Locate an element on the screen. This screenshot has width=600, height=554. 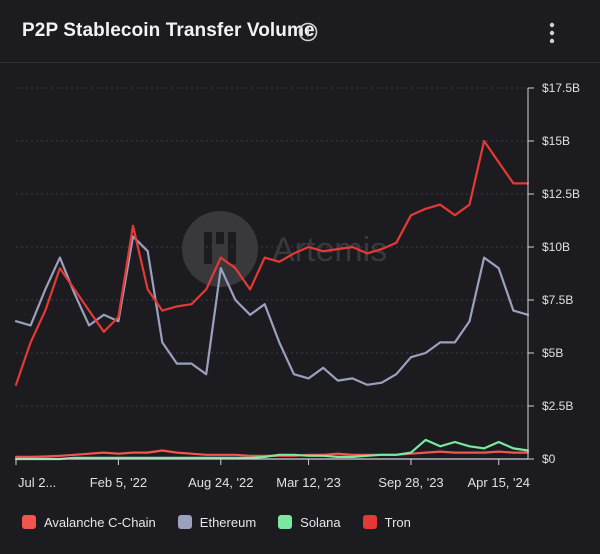
y-tick-label: $0 is located at coordinates (549, 459).